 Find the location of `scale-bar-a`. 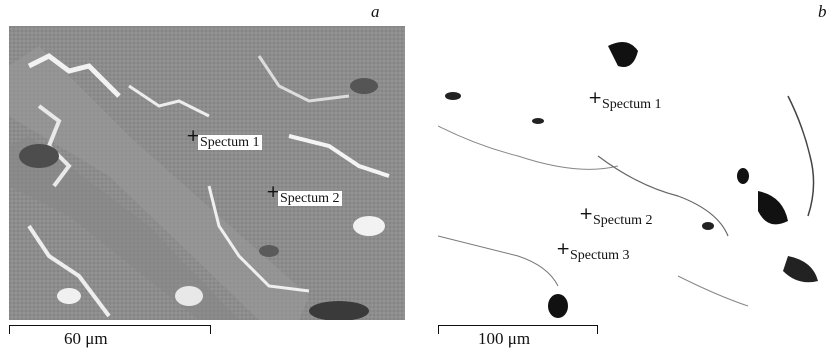

scale-bar-a is located at coordinates (110, 329).